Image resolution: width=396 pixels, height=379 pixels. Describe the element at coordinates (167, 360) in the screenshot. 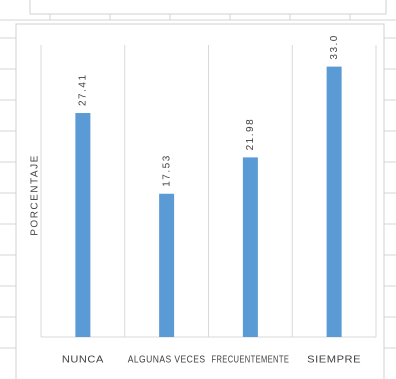

I see `x-tick-label: ALGUNAS VECES` at that location.